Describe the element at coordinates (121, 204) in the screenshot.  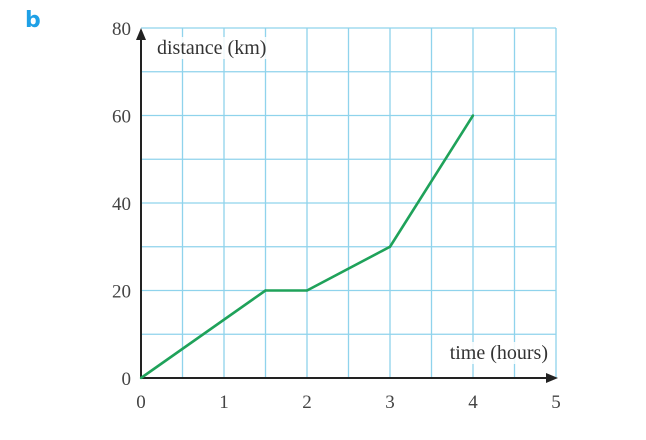
I see `y-tick-label: 40` at that location.